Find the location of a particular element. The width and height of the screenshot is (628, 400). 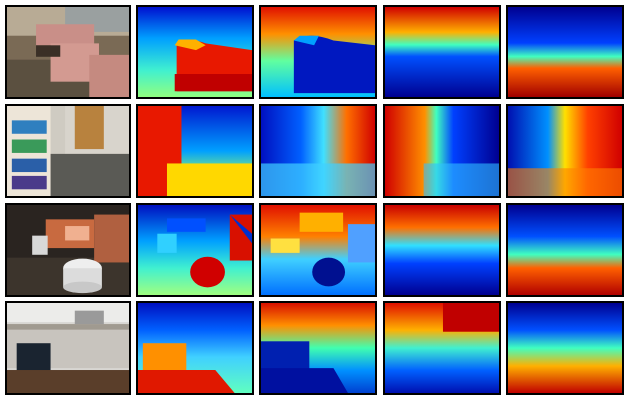

row1-rgb-photo is located at coordinates (68, 52).